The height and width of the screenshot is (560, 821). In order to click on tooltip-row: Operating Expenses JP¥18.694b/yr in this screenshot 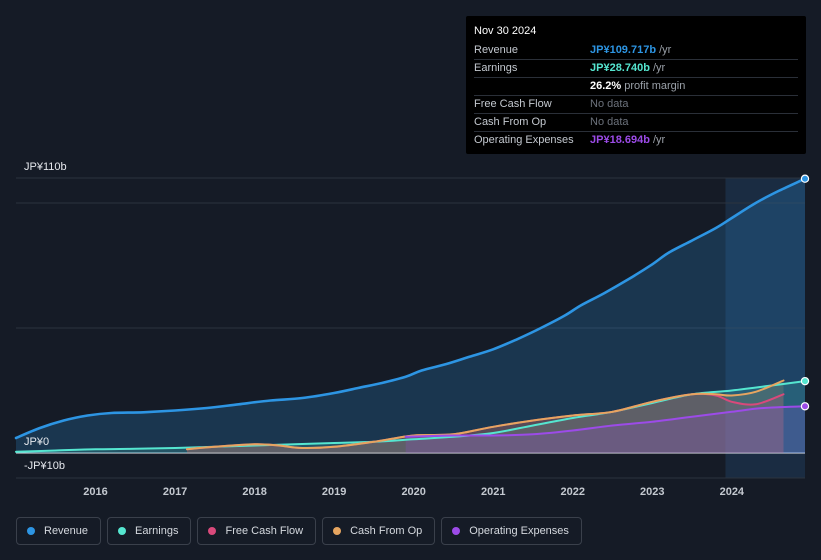, I will do `click(636, 140)`.